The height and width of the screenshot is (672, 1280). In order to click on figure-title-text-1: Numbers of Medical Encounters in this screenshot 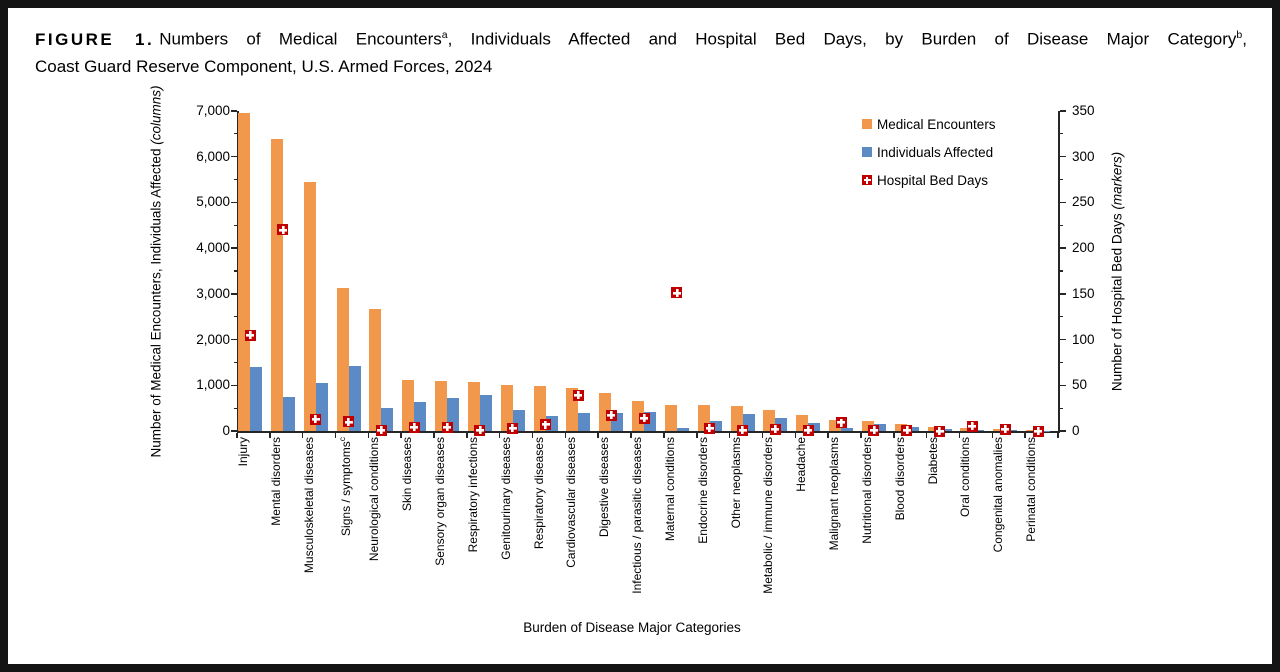, I will do `click(300, 39)`.